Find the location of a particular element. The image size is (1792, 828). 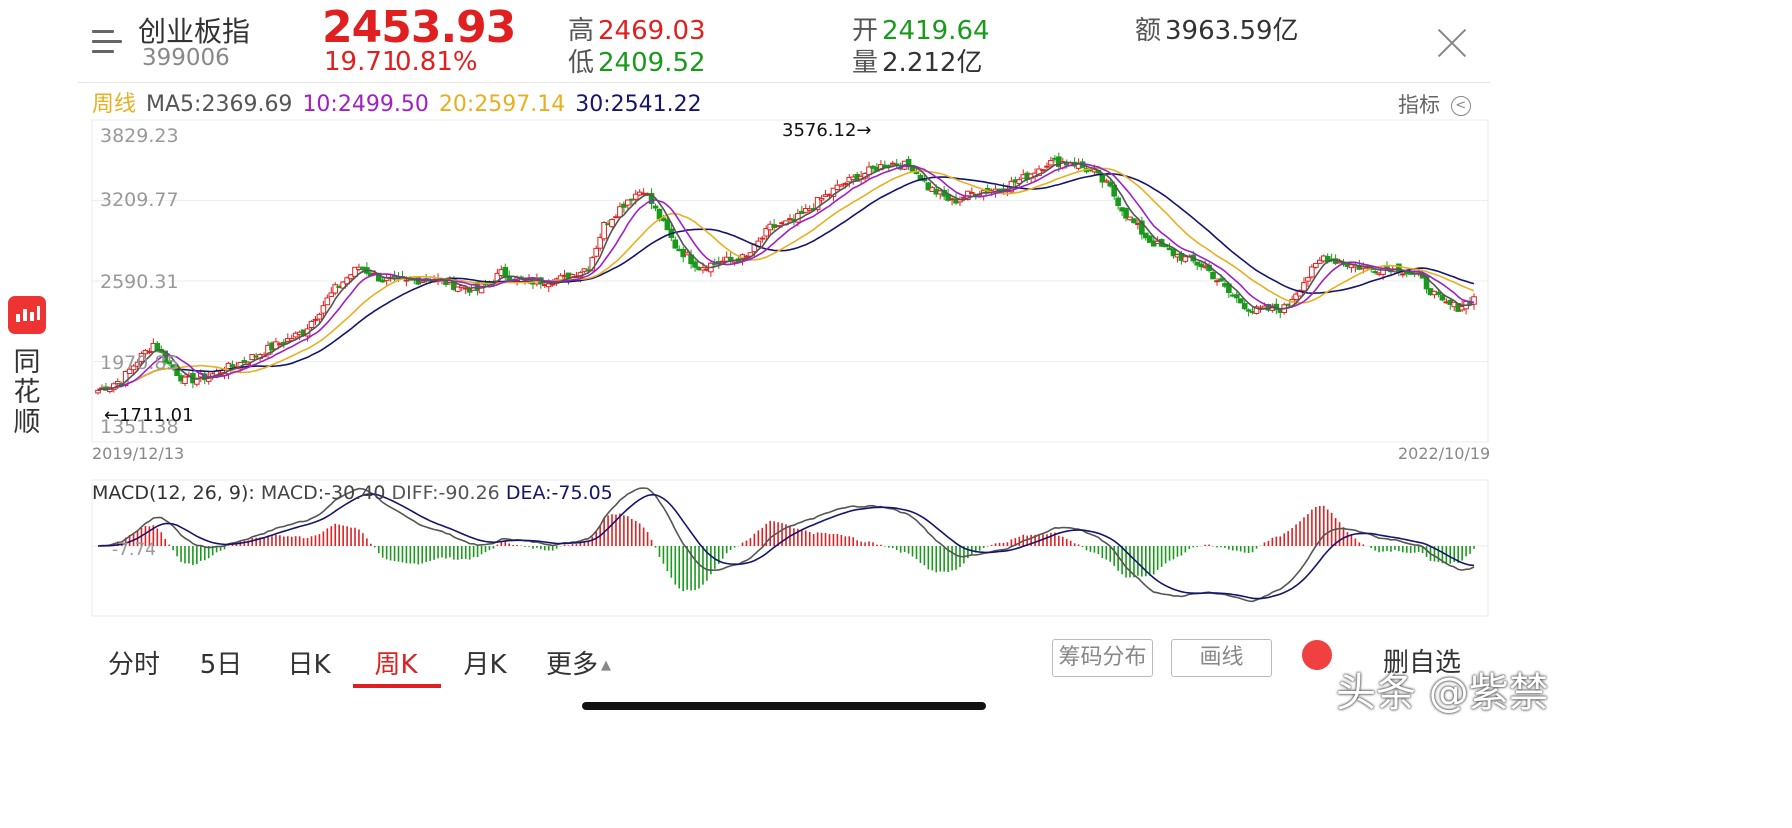

dea-value: DEA:-75.05 is located at coordinates (559, 493).